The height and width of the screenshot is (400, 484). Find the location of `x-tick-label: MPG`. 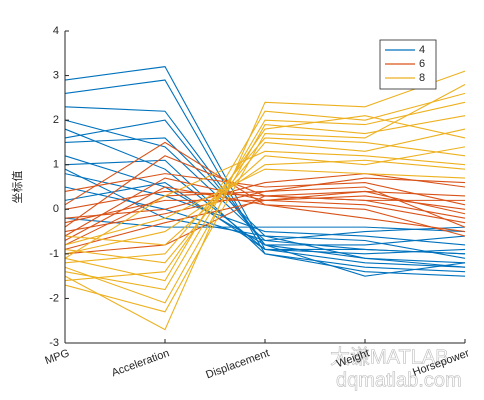

x-tick-label: MPG is located at coordinates (57, 357).